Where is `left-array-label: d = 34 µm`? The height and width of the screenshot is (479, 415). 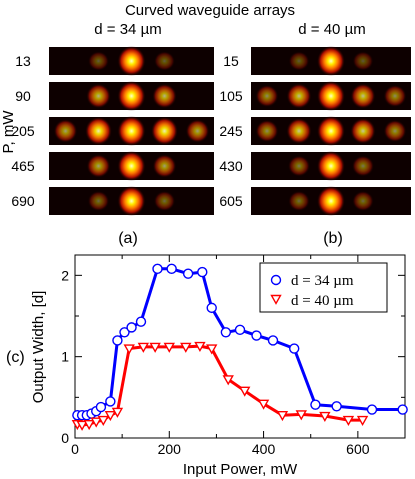
left-array-label: d = 34 µm is located at coordinates (127, 29).